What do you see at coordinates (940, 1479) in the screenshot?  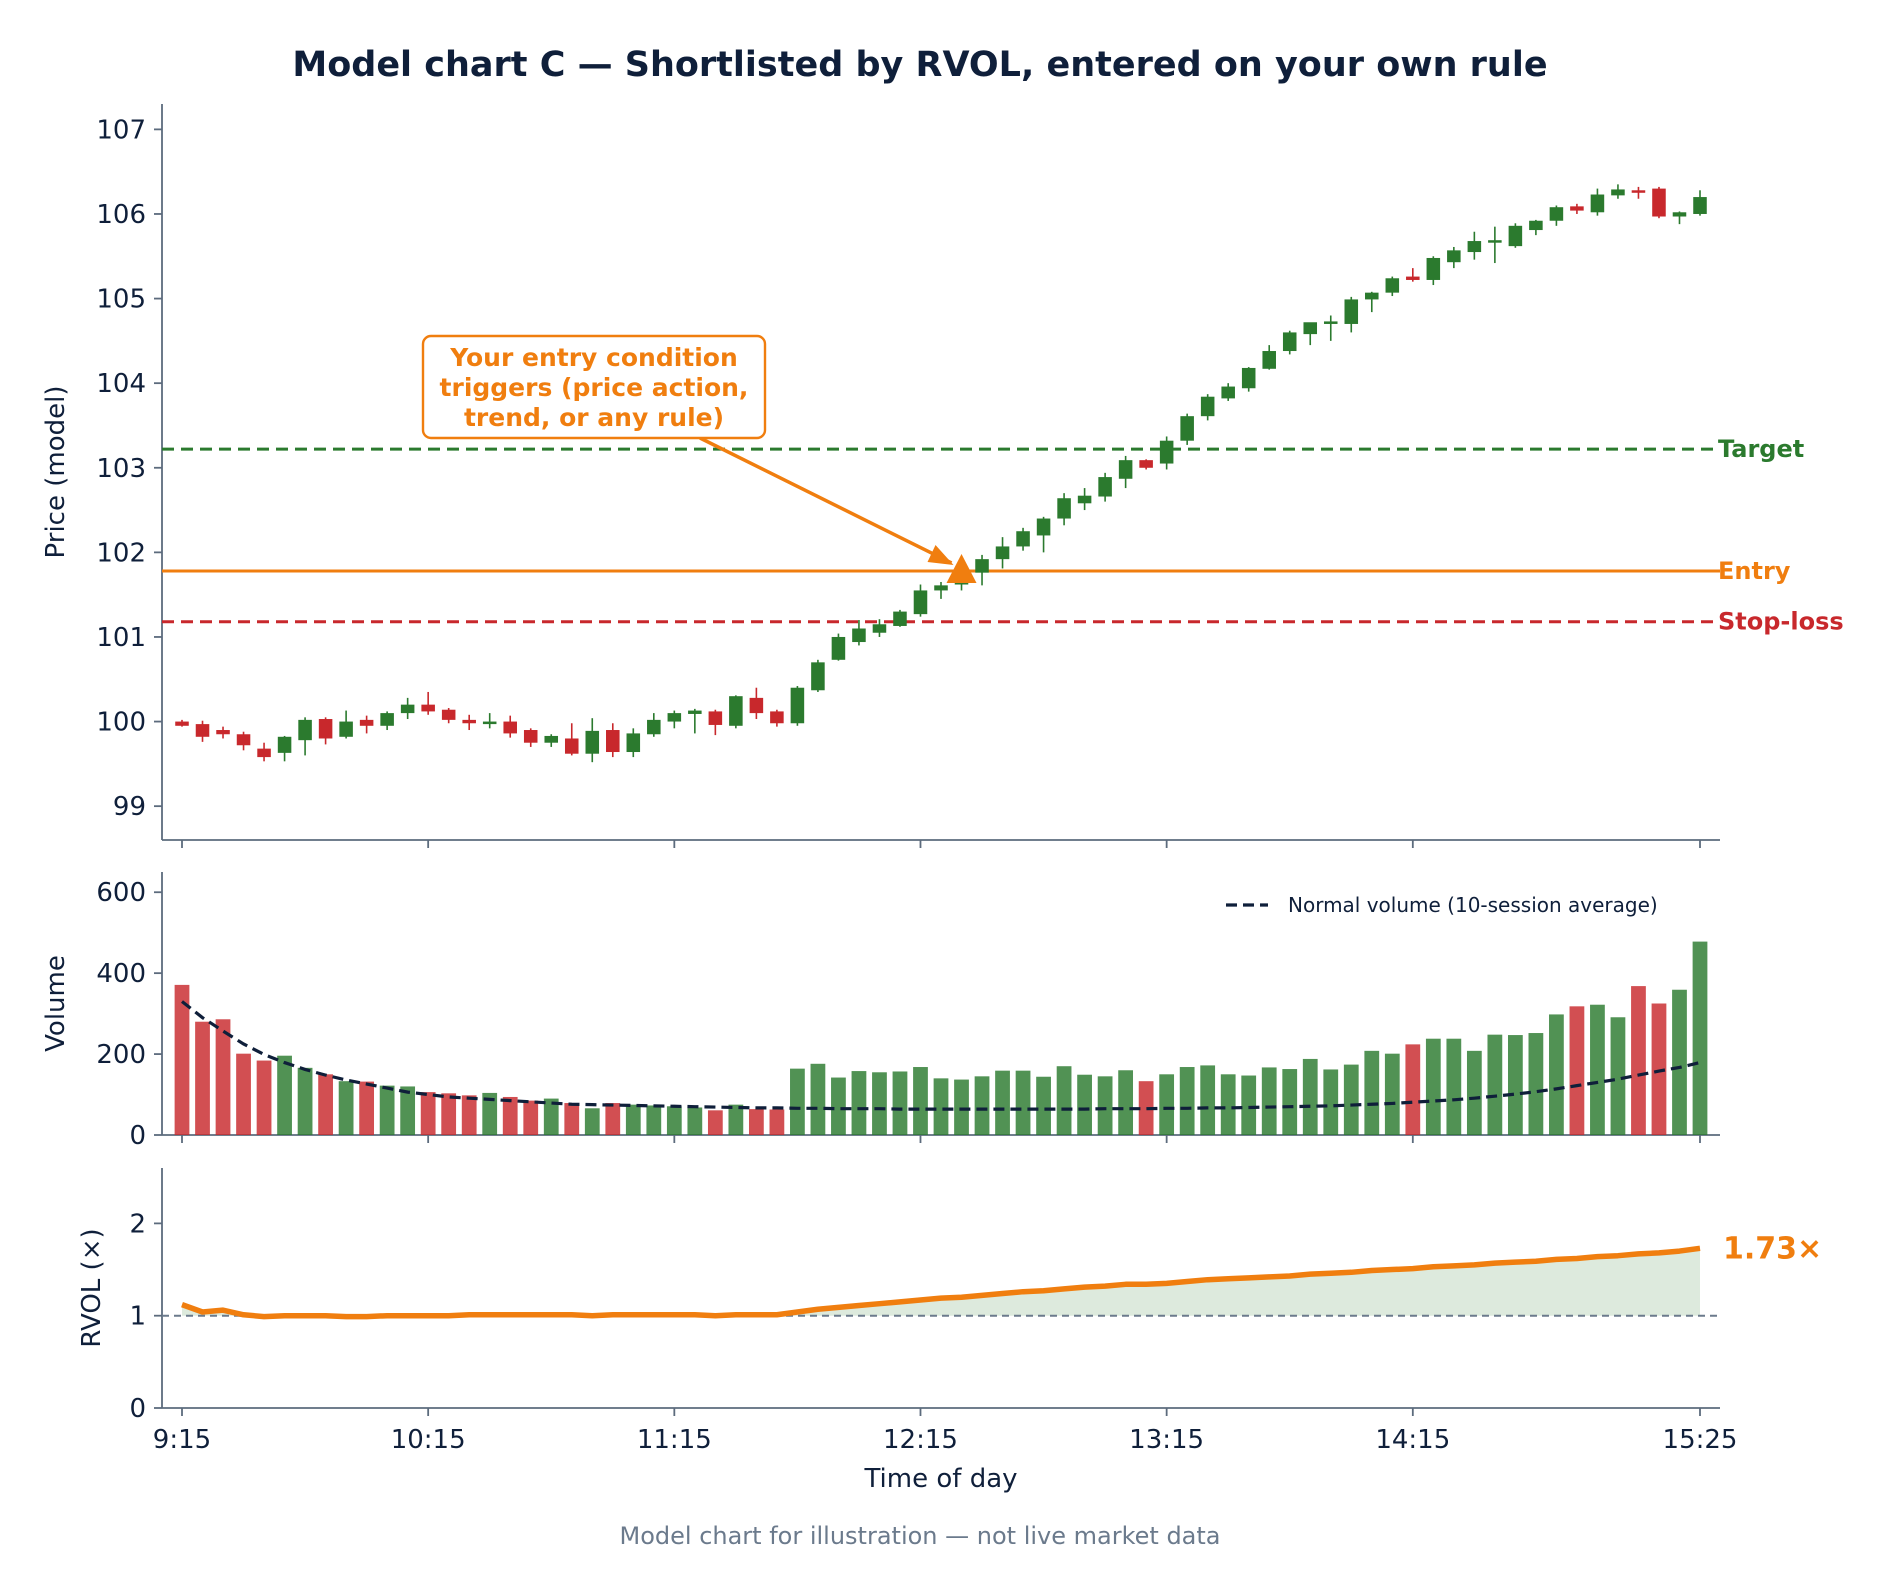 I see `x-axis-label: Time of day` at bounding box center [940, 1479].